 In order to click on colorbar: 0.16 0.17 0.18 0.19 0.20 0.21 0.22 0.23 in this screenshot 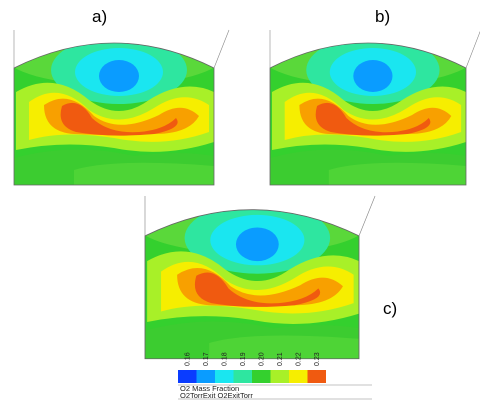, I will do `click(252, 367)`.